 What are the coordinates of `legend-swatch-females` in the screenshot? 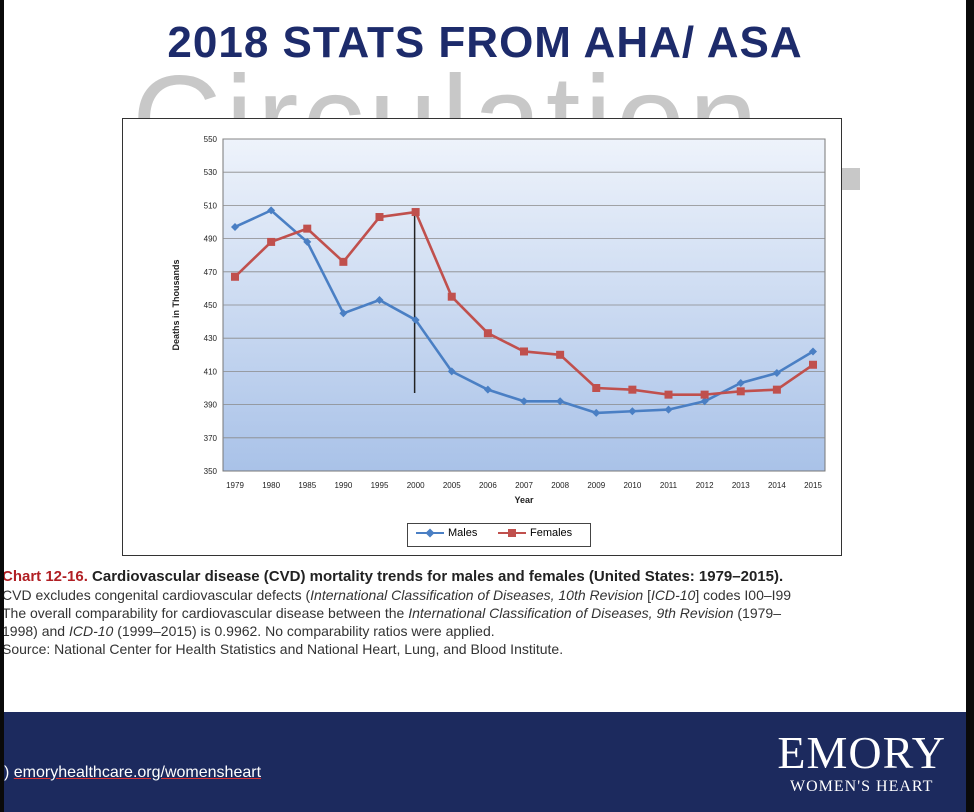 It's located at (512, 533).